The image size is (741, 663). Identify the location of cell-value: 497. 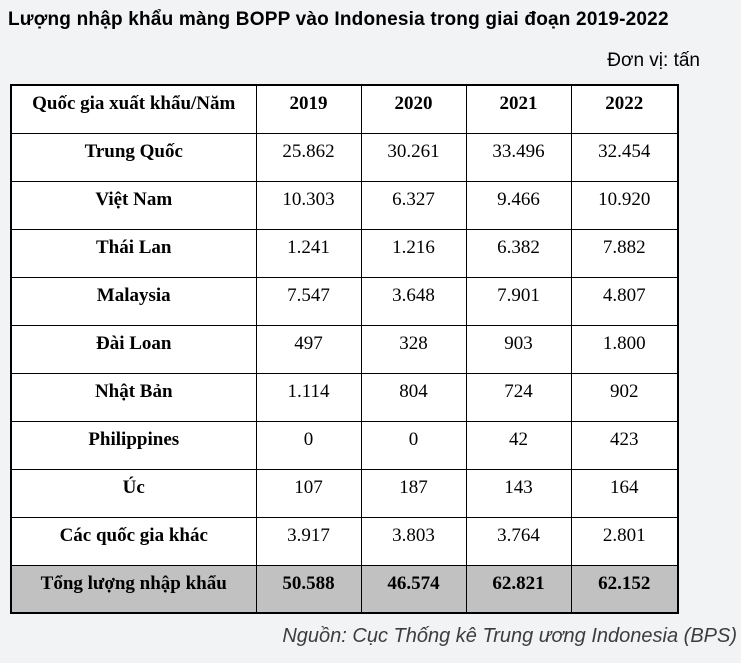
(308, 349).